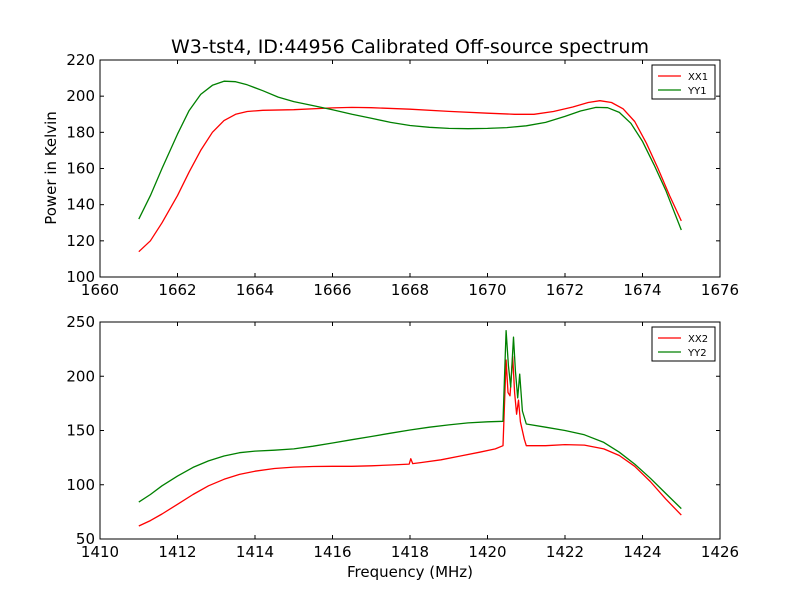 The image size is (800, 600). I want to click on top-xtick-label: 1674, so click(642, 290).